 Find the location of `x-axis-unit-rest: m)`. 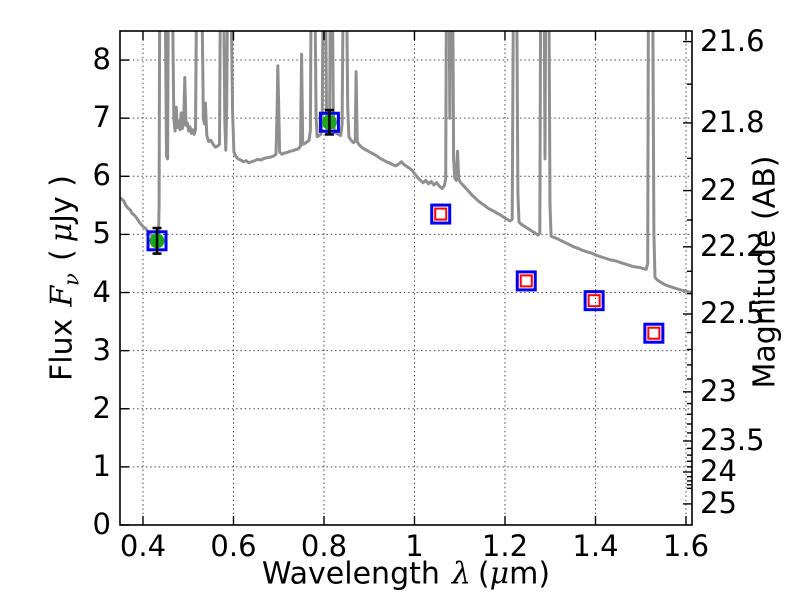

x-axis-unit-rest: m) is located at coordinates (530, 574).